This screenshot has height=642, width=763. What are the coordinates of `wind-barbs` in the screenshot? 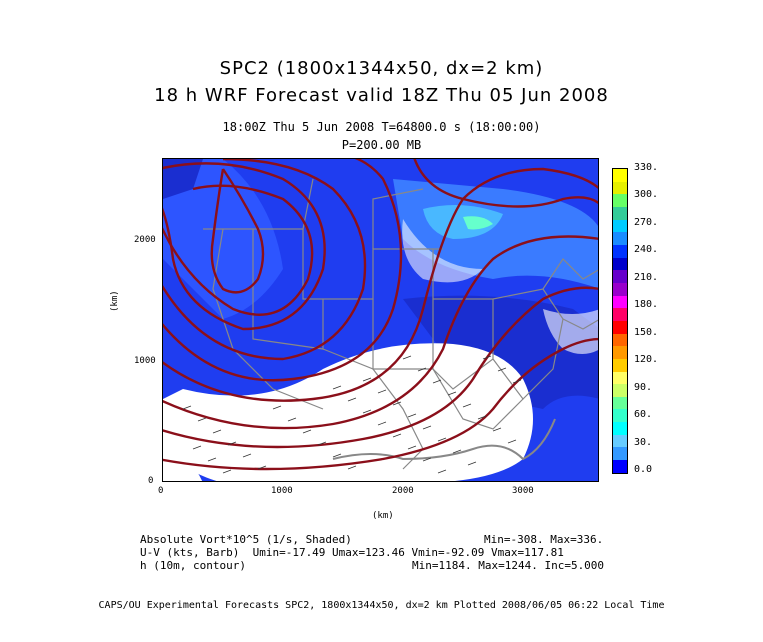 It's located at (352, 414).